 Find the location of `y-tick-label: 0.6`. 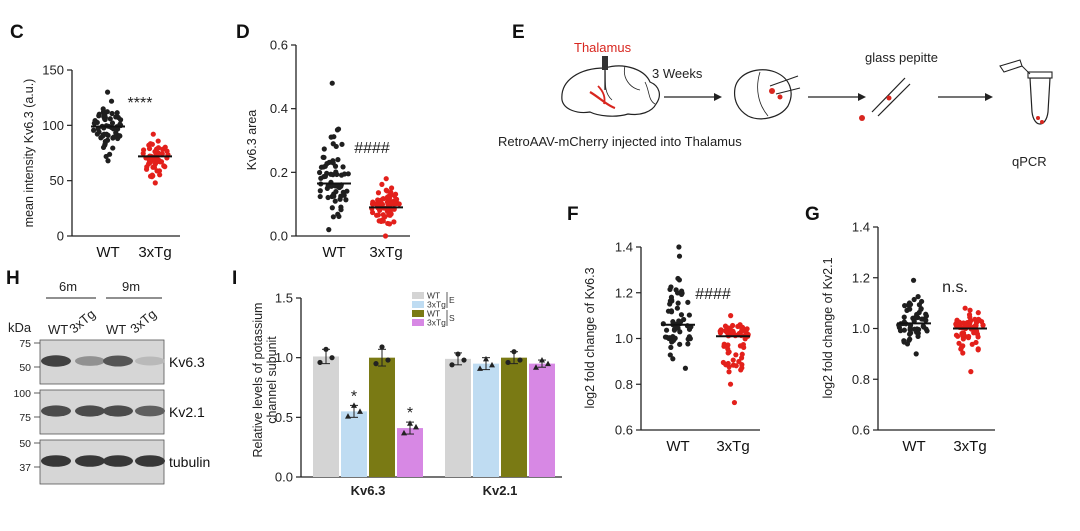

y-tick-label: 0.6 is located at coordinates (861, 430).